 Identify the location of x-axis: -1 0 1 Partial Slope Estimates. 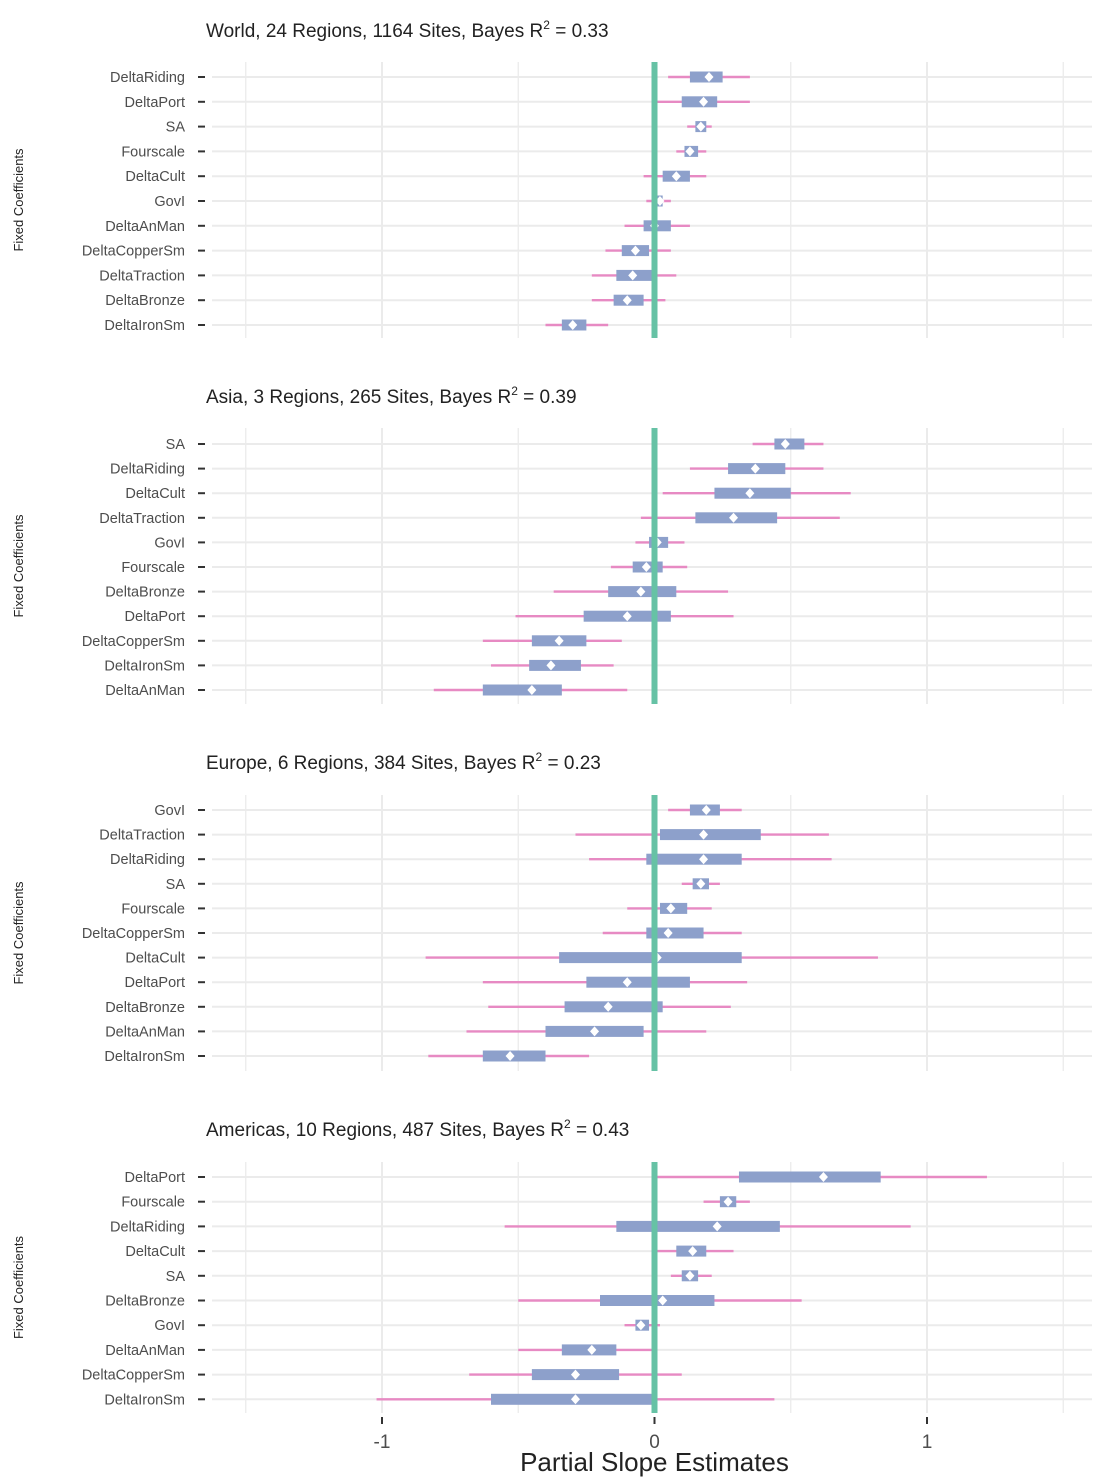
(653, 1447).